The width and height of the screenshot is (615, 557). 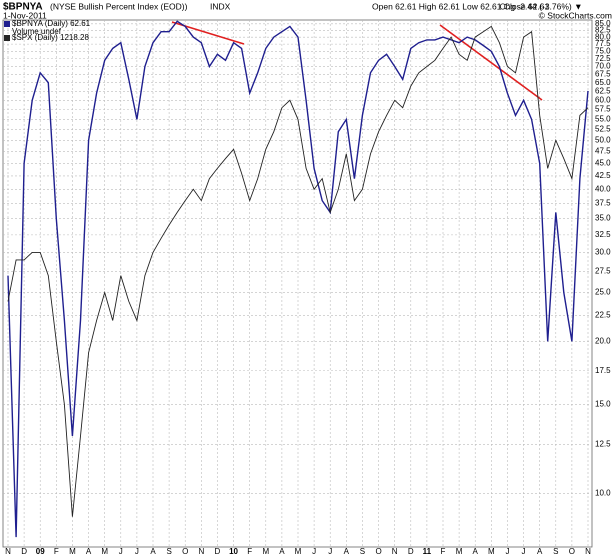 I want to click on y-tick-label: 12.5, so click(x=603, y=444).